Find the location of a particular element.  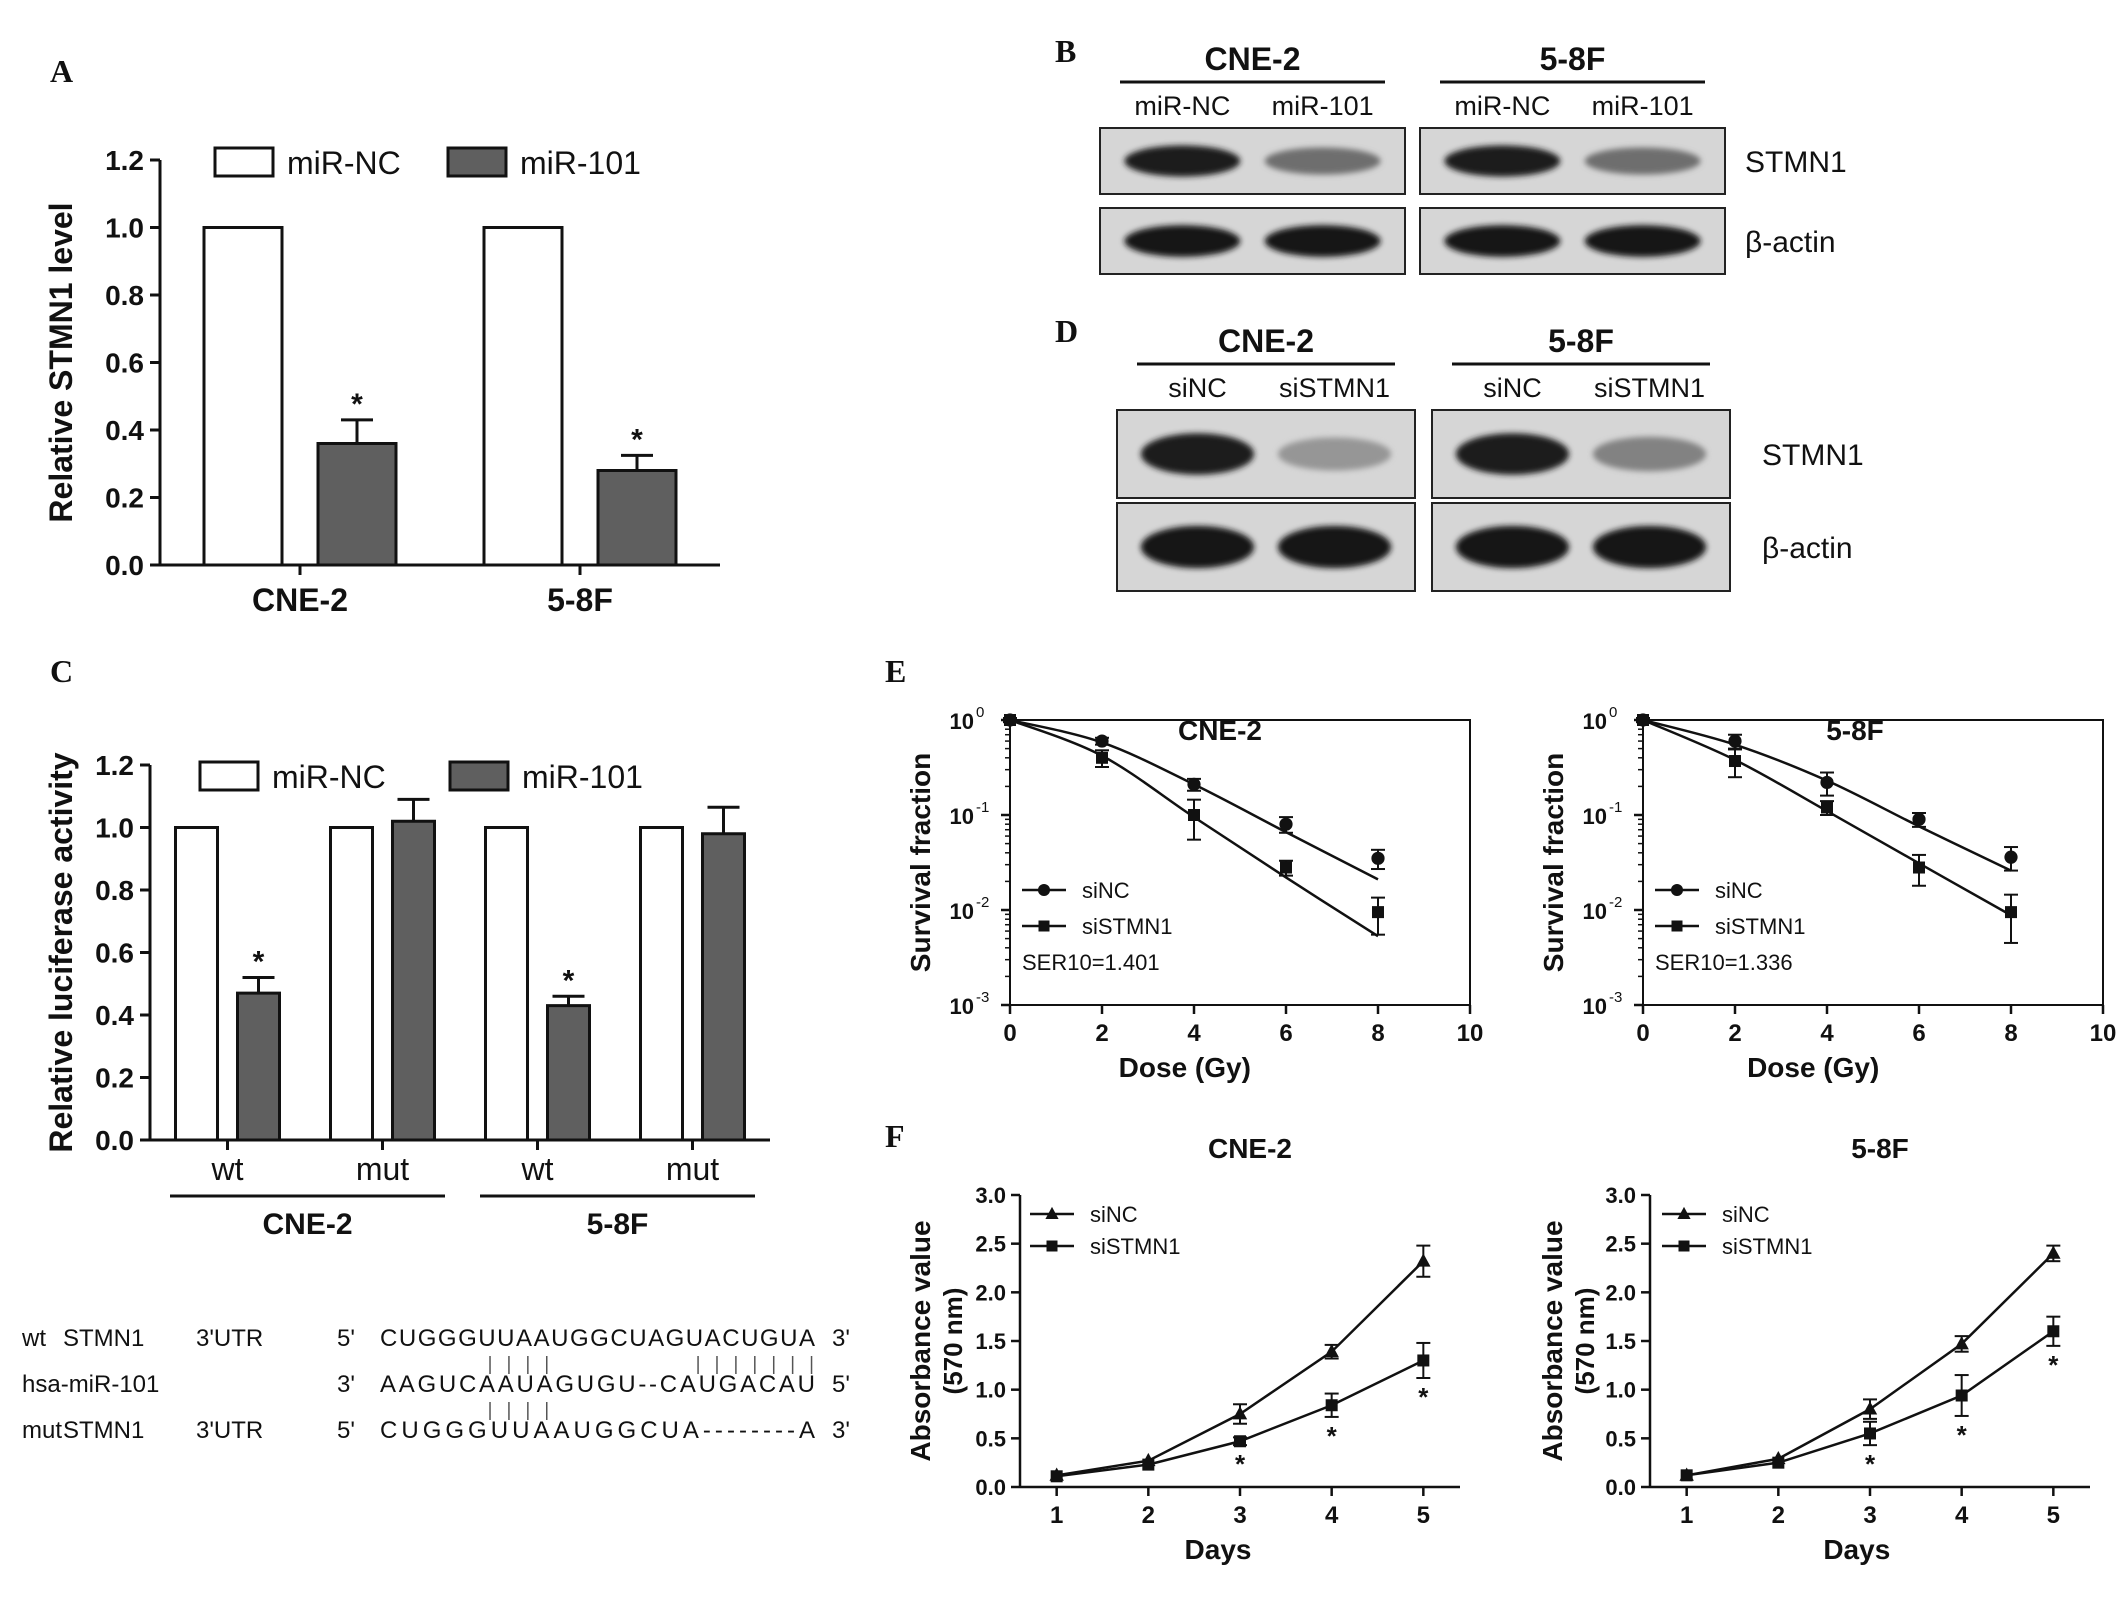

blot-group-label: CNE-2 is located at coordinates (1252, 59).